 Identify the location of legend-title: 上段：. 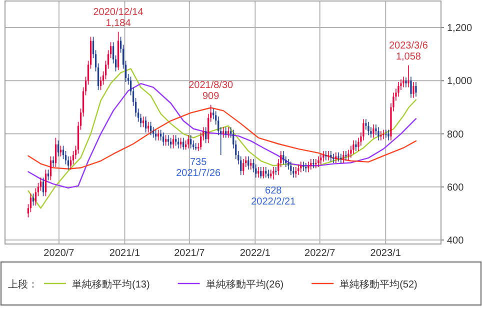
(23, 284).